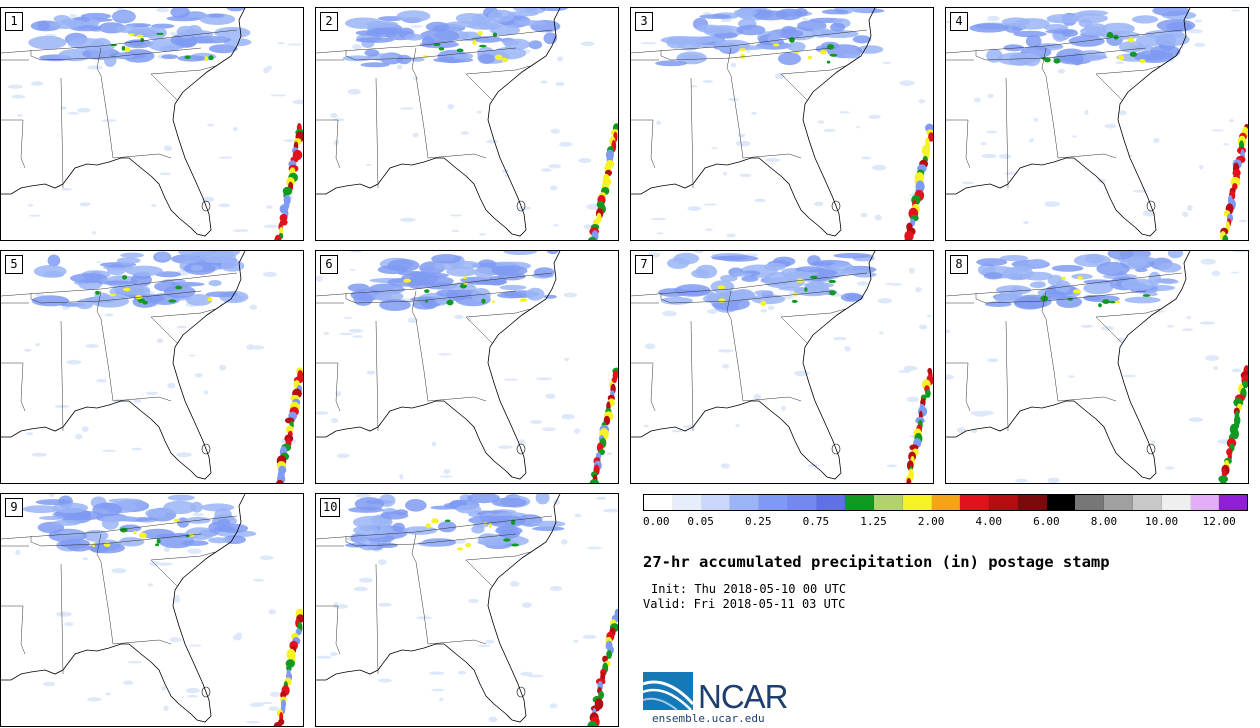 The height and width of the screenshot is (728, 1260). I want to click on colorbar-label: 0.05, so click(700, 521).